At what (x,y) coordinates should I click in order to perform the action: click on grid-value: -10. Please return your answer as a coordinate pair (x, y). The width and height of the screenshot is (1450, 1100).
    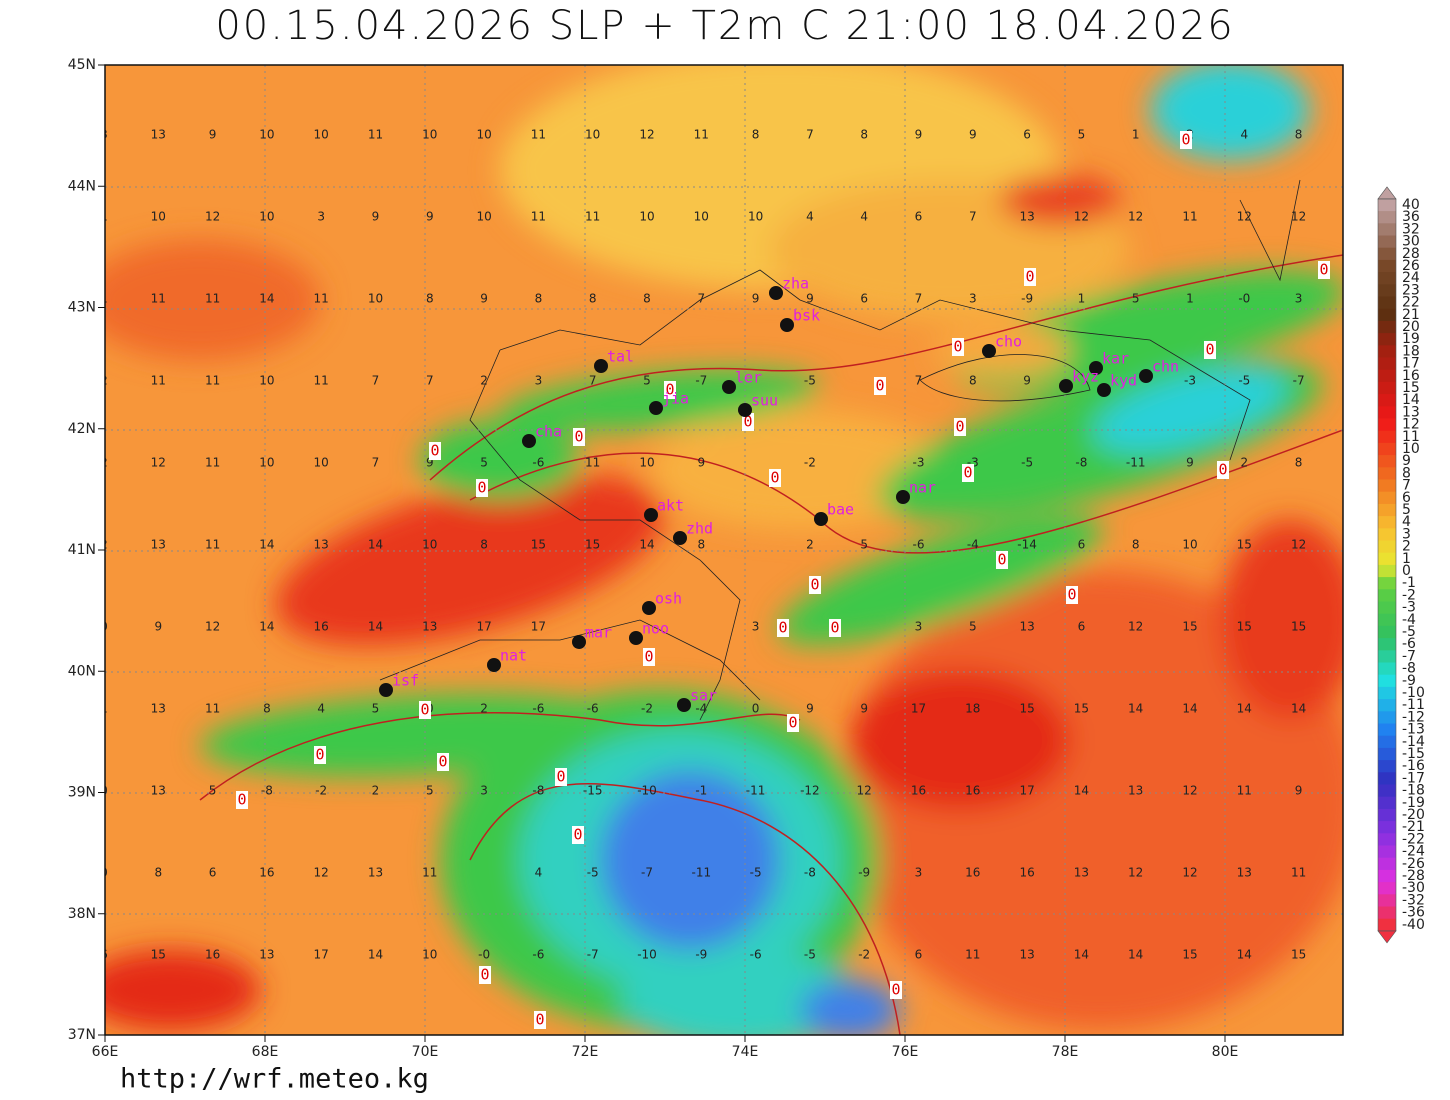
    Looking at the image, I should click on (647, 791).